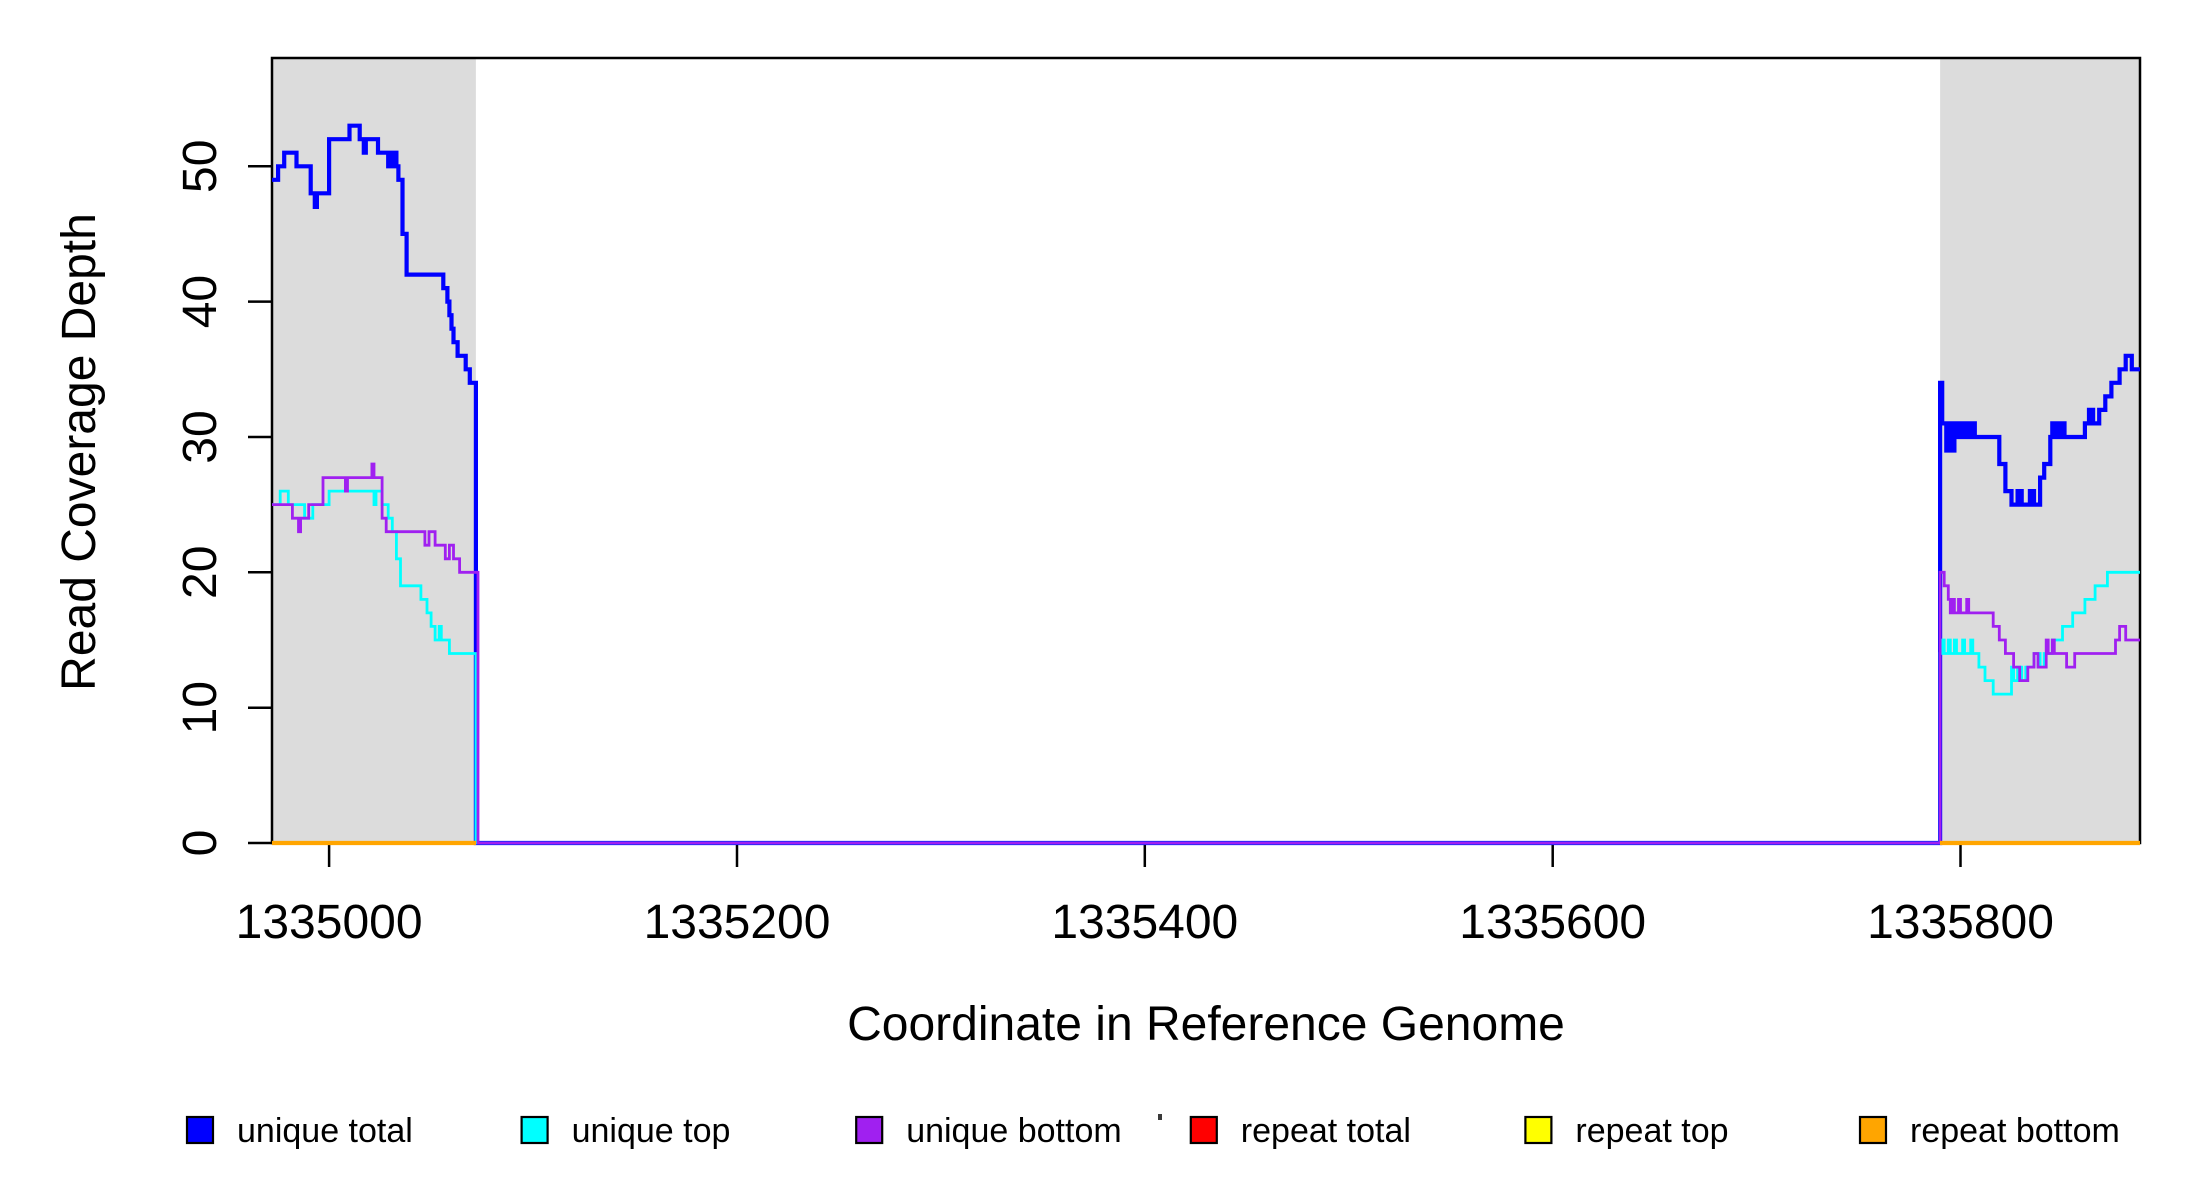 This screenshot has width=2200, height=1200. Describe the element at coordinates (200, 707) in the screenshot. I see `y-tick-label: 10` at that location.